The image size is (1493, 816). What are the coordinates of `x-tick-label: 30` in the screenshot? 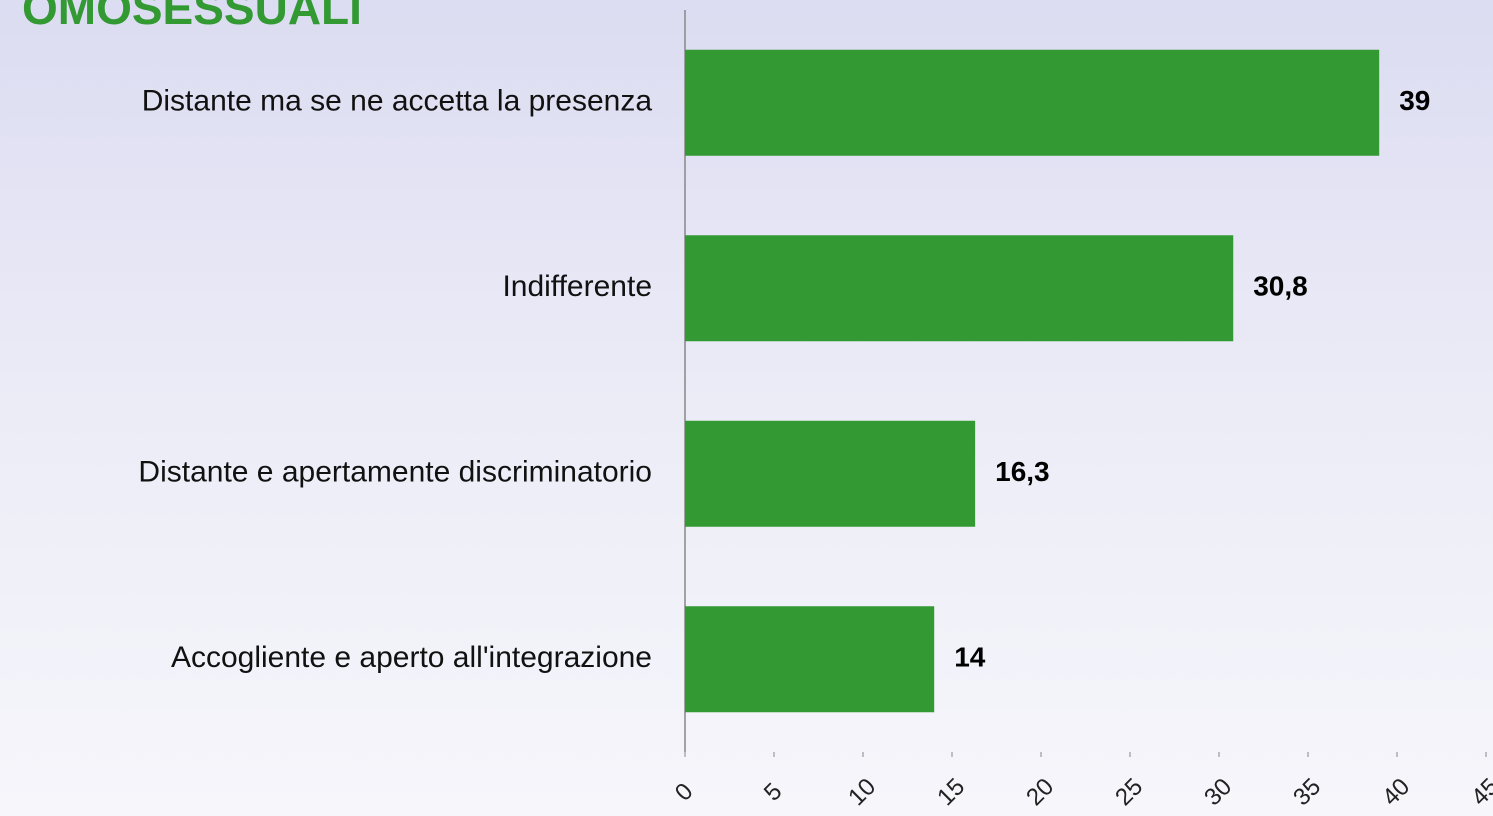 It's located at (1218, 792).